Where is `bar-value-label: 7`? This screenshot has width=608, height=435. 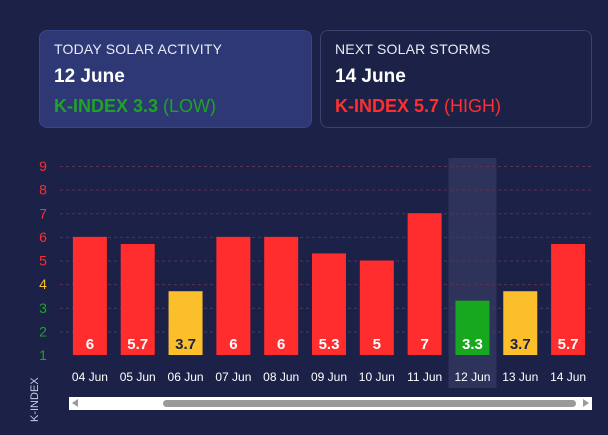 bar-value-label: 7 is located at coordinates (424, 344).